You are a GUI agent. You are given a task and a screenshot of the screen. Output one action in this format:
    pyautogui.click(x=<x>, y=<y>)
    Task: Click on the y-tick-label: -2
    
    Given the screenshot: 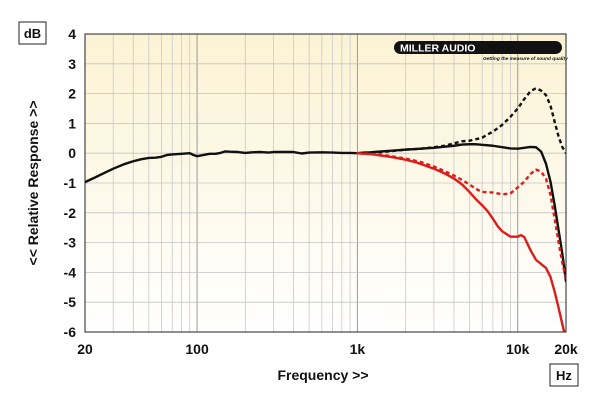 What is the action you would take?
    pyautogui.click(x=70, y=213)
    